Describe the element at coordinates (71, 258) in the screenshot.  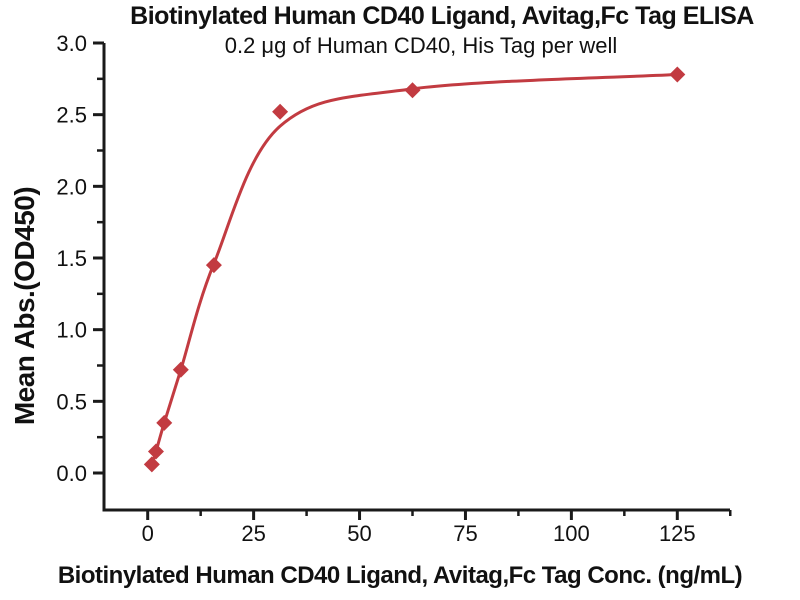
I see `y-tick-label: 1.5` at that location.